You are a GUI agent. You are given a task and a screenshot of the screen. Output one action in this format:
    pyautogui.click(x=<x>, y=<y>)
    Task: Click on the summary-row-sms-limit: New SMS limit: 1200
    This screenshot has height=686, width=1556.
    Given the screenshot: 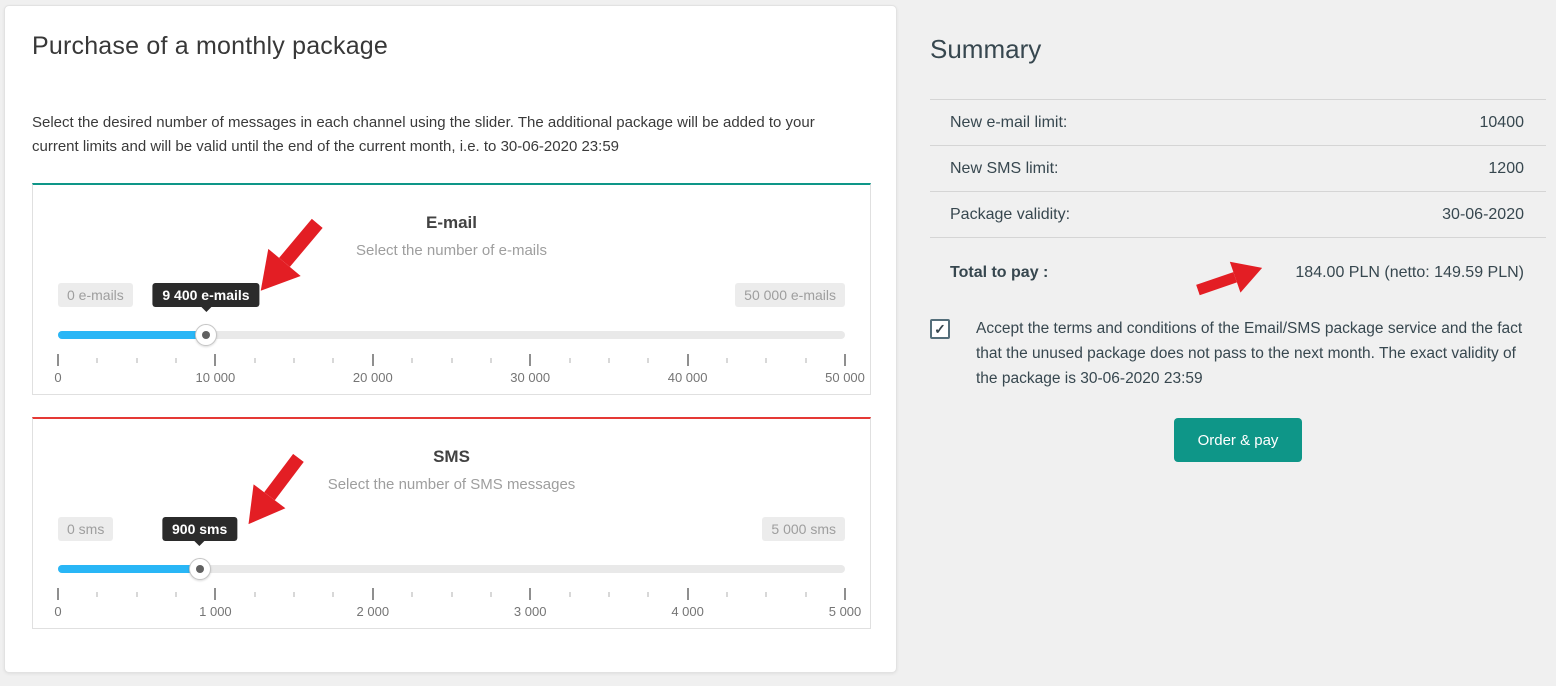 What is the action you would take?
    pyautogui.click(x=1238, y=168)
    